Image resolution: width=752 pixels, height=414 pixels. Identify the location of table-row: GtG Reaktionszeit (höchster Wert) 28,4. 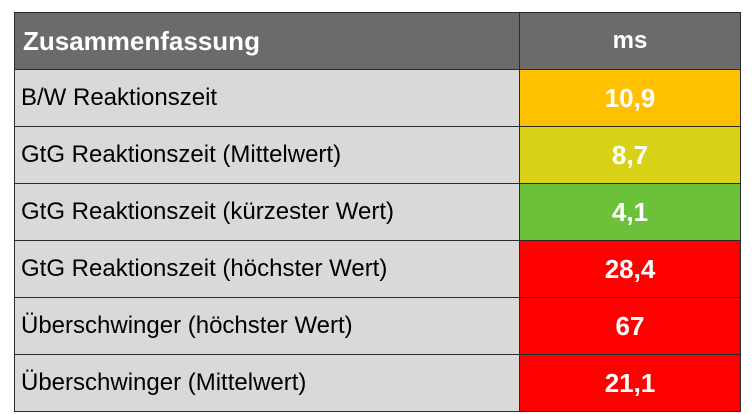
(377, 269).